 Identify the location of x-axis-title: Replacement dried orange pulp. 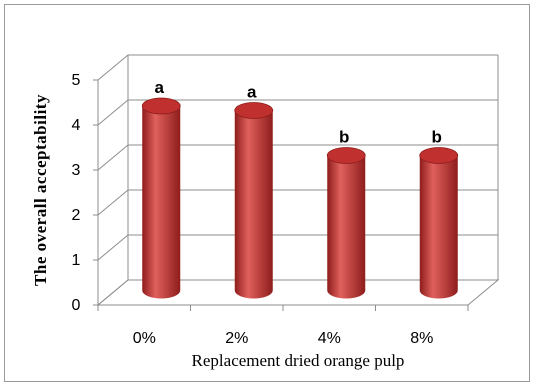
(298, 360).